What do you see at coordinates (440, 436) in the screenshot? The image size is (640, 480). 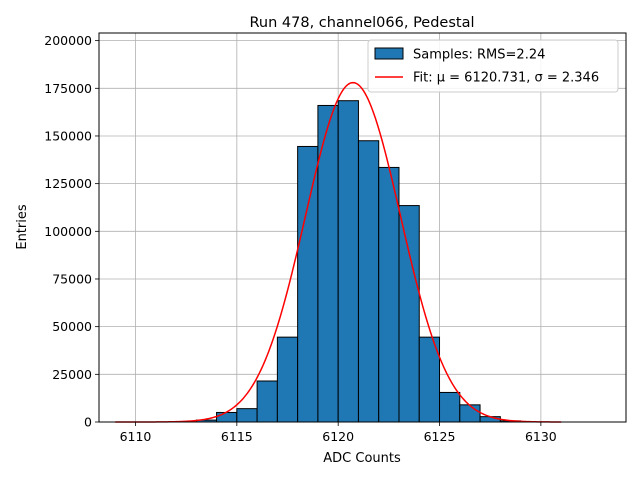 I see `x-tick-label: 6125` at bounding box center [440, 436].